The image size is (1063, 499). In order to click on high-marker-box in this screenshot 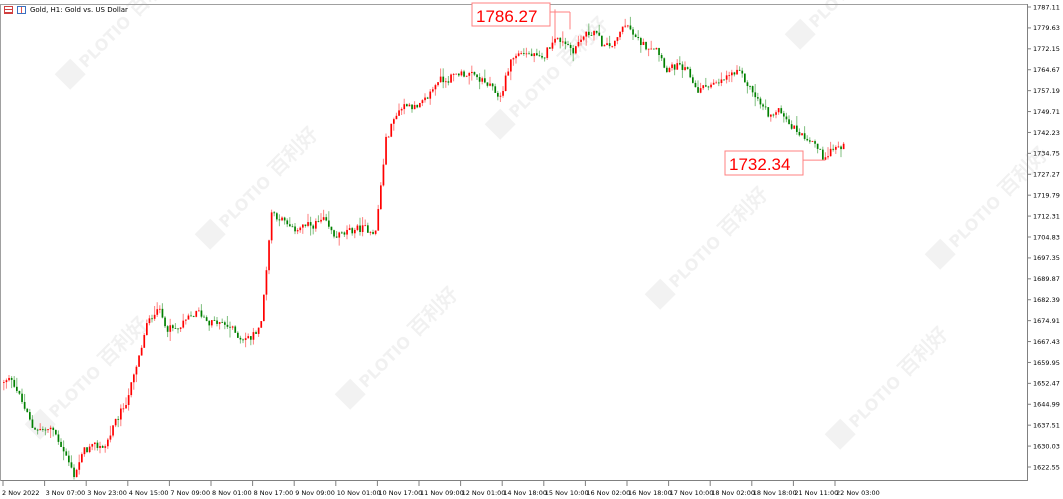, I will do `click(511, 14)`.